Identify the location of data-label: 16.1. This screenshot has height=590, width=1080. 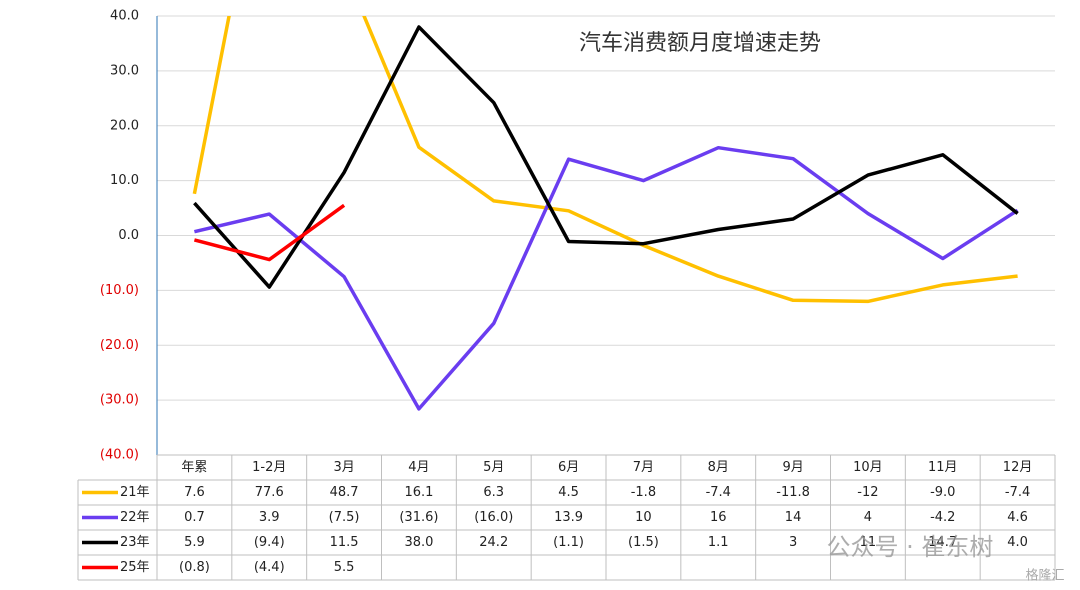
(418, 492).